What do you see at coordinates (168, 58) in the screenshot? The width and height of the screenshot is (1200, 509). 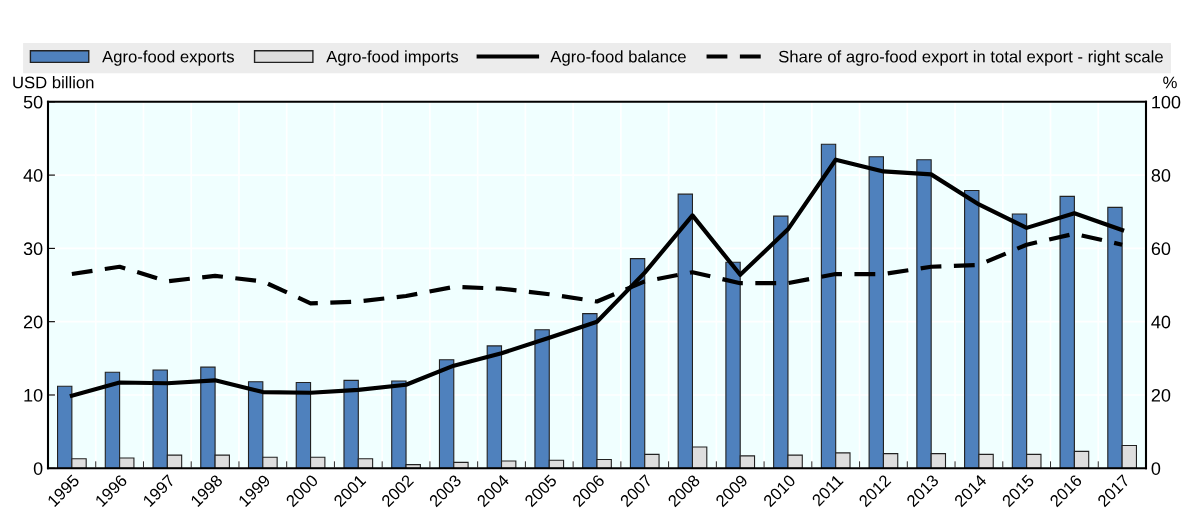 I see `legend-label: Agro-food exports` at bounding box center [168, 58].